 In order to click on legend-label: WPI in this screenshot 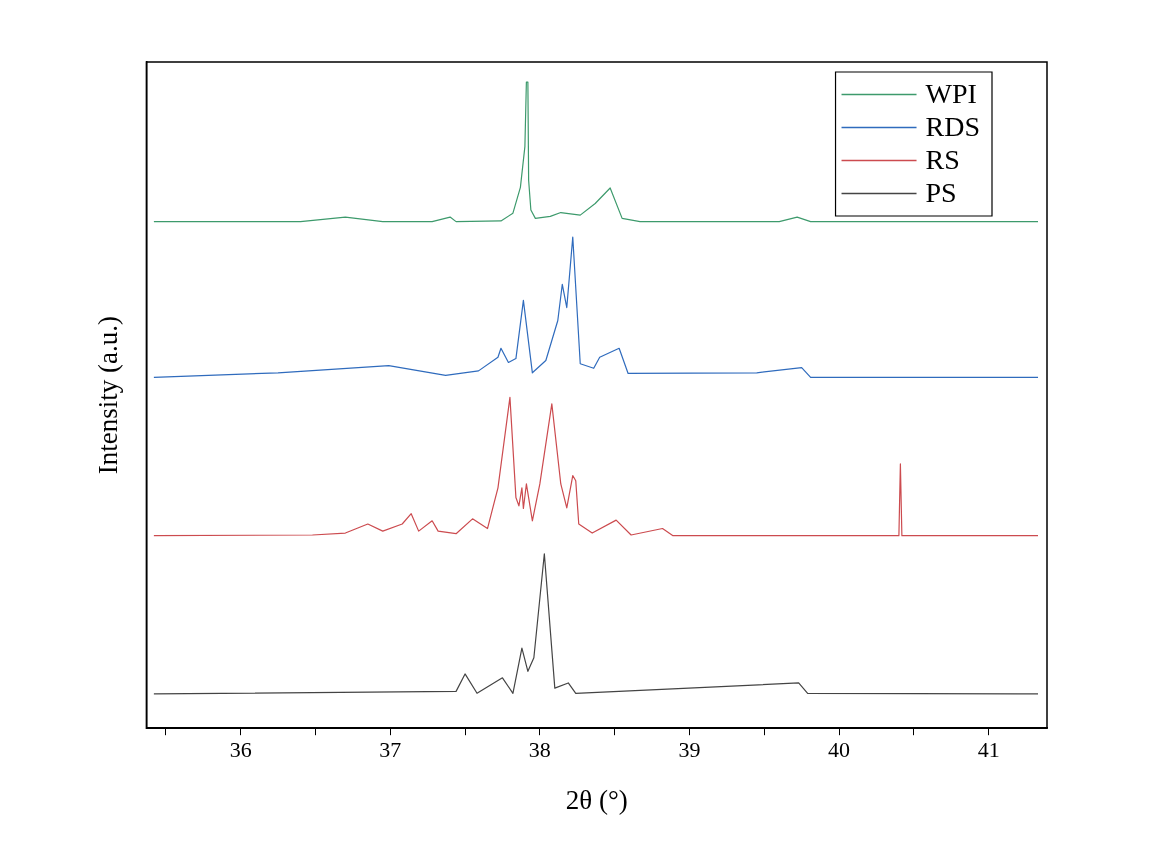, I will do `click(951, 93)`.